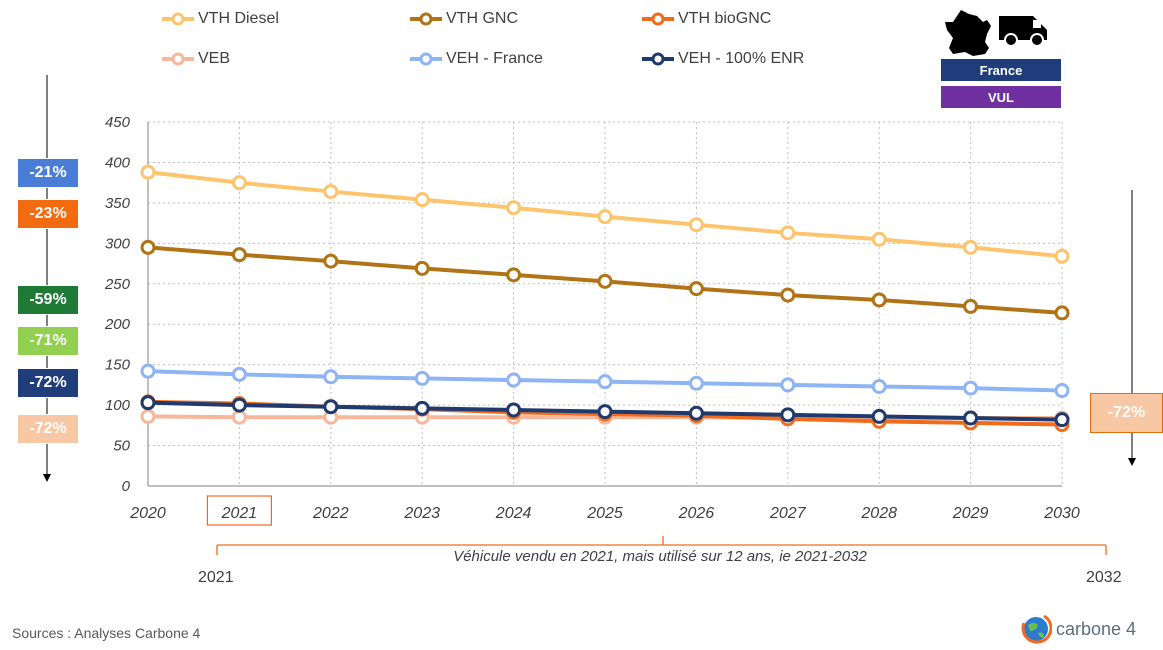 The image size is (1163, 650). What do you see at coordinates (121, 446) in the screenshot?
I see `y-tick-label: 50` at bounding box center [121, 446].